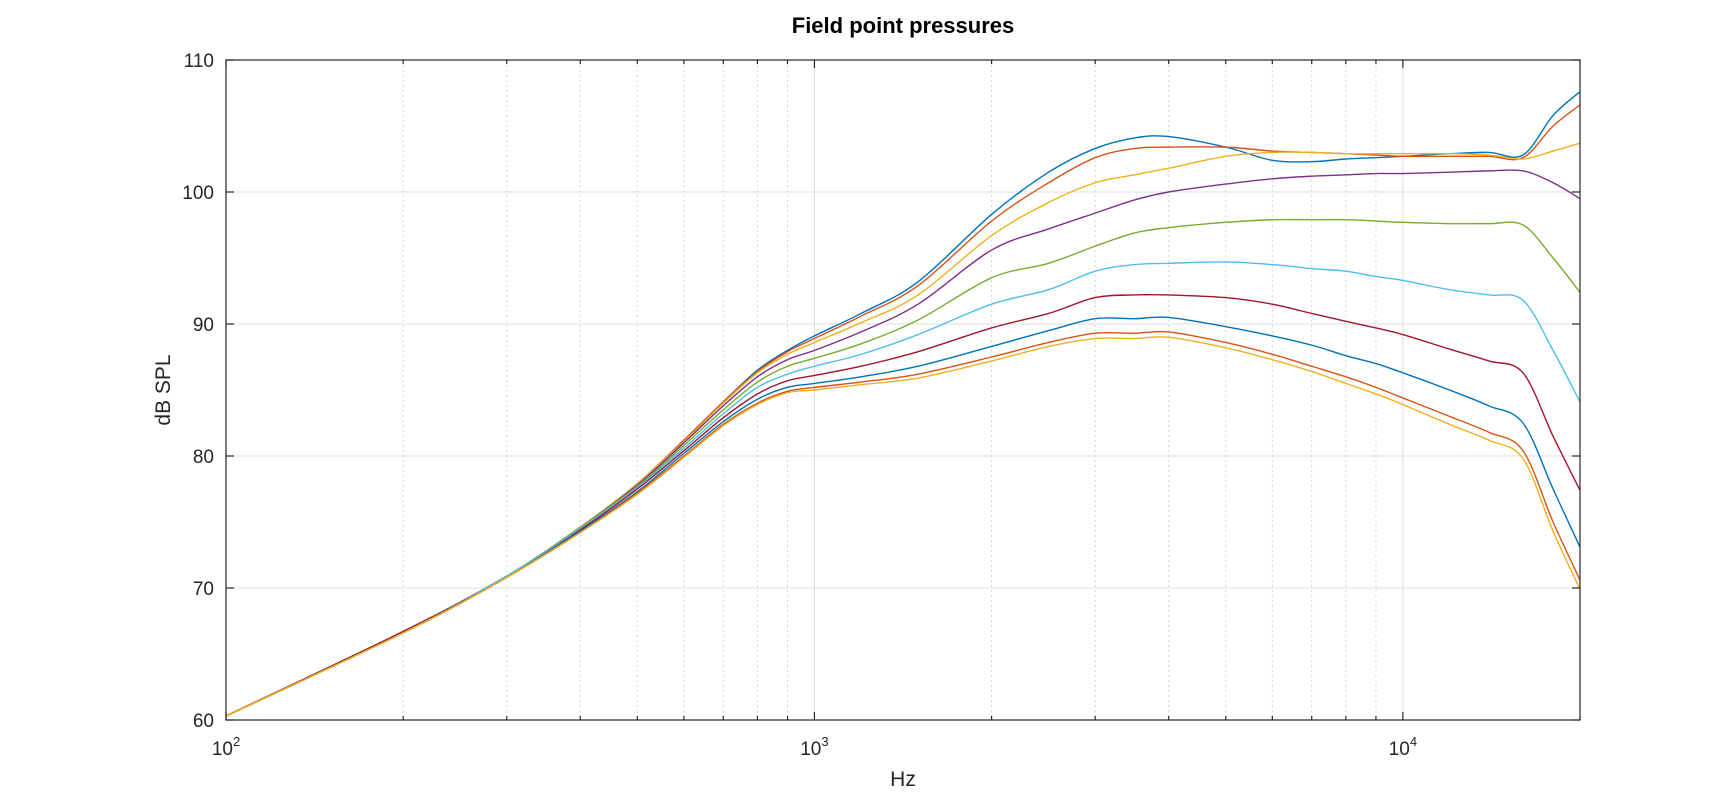  What do you see at coordinates (203, 457) in the screenshot?
I see `y-tick-label: 80` at bounding box center [203, 457].